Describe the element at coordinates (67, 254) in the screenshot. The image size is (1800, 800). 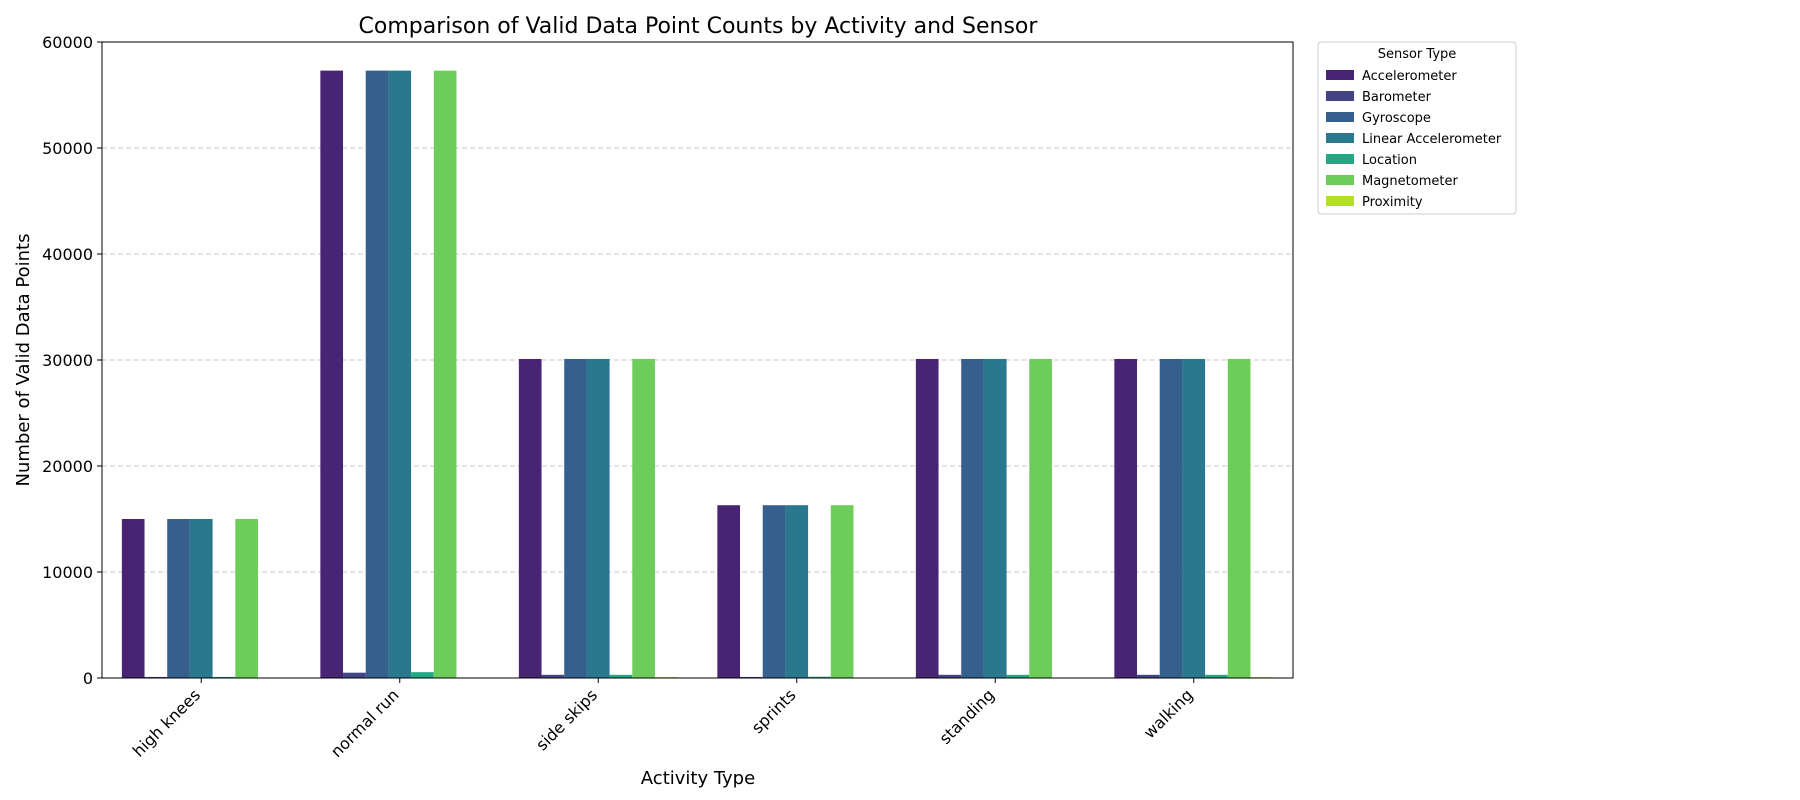
I see `y-tick-label: 40000` at that location.